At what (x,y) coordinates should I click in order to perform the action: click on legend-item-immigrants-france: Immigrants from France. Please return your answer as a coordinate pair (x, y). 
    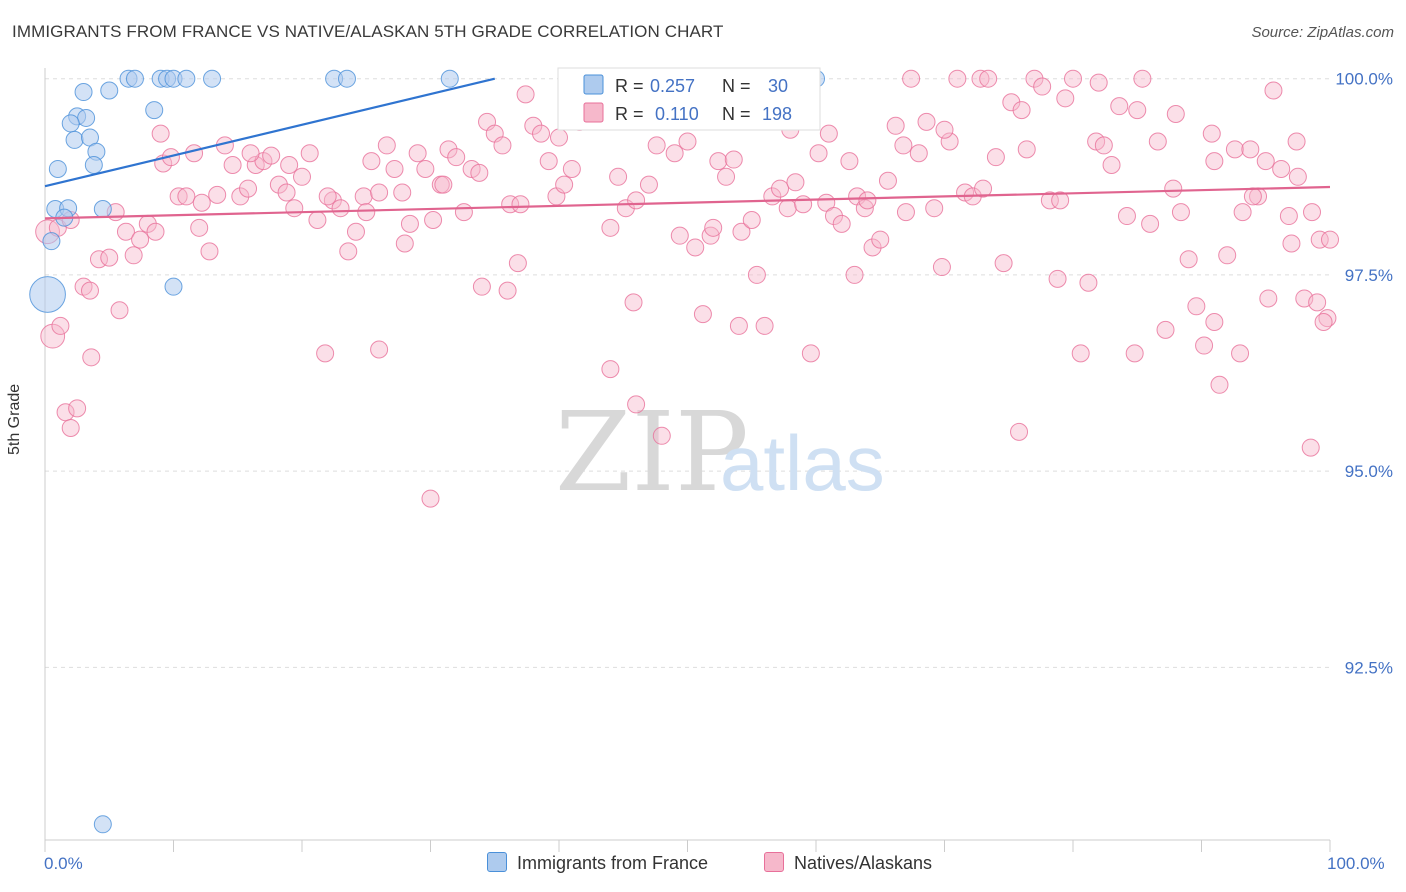
    Looking at the image, I should click on (597, 863).